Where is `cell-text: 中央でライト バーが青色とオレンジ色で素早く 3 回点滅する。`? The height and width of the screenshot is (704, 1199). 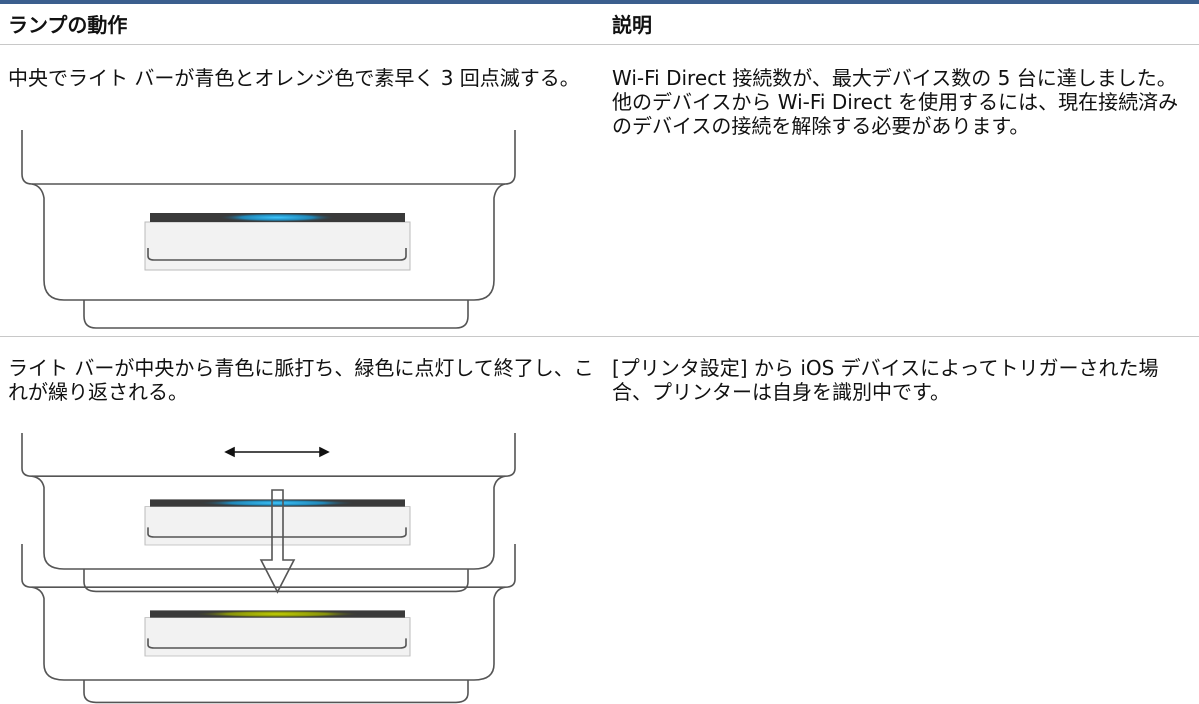
cell-text: 中央でライト バーが青色とオレンジ色で素早く 3 回点滅する。 is located at coordinates (294, 78).